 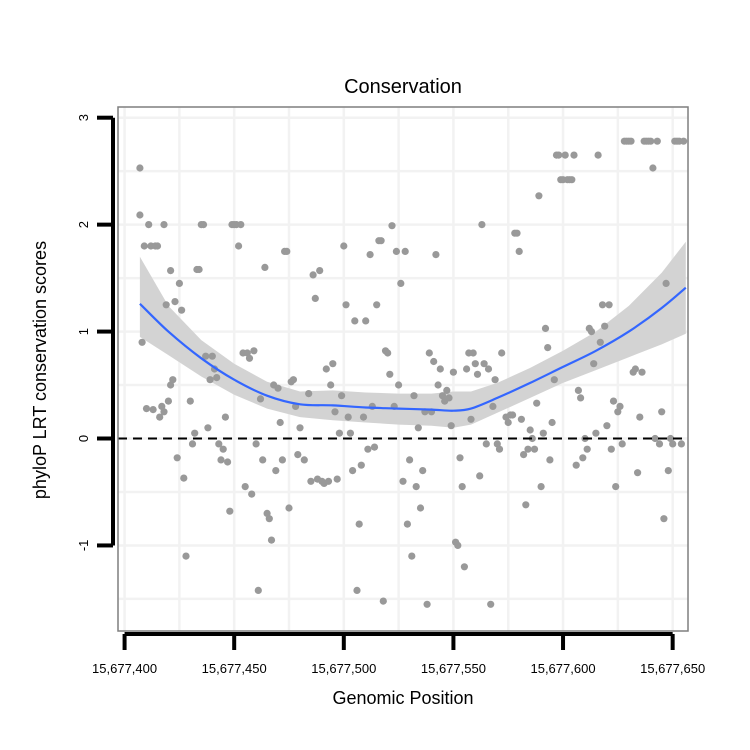 What do you see at coordinates (83, 224) in the screenshot?
I see `y-tick-label: 2` at bounding box center [83, 224].